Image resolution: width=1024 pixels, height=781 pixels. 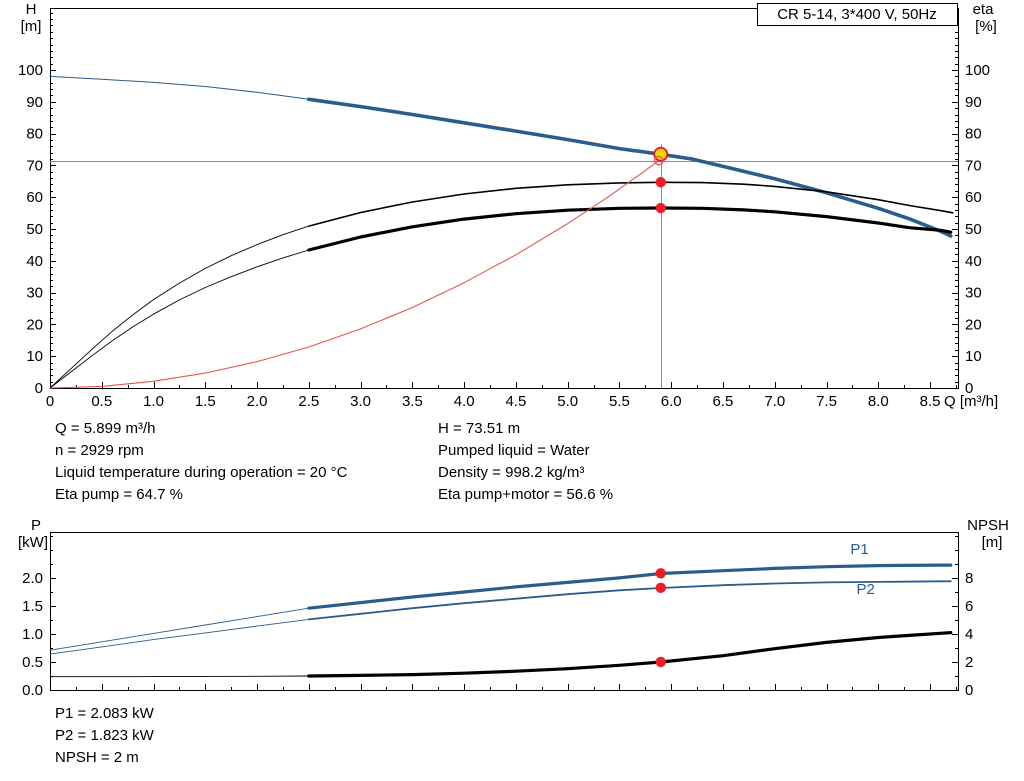 What do you see at coordinates (630, 654) in the screenshot?
I see `curve-npsh` at bounding box center [630, 654].